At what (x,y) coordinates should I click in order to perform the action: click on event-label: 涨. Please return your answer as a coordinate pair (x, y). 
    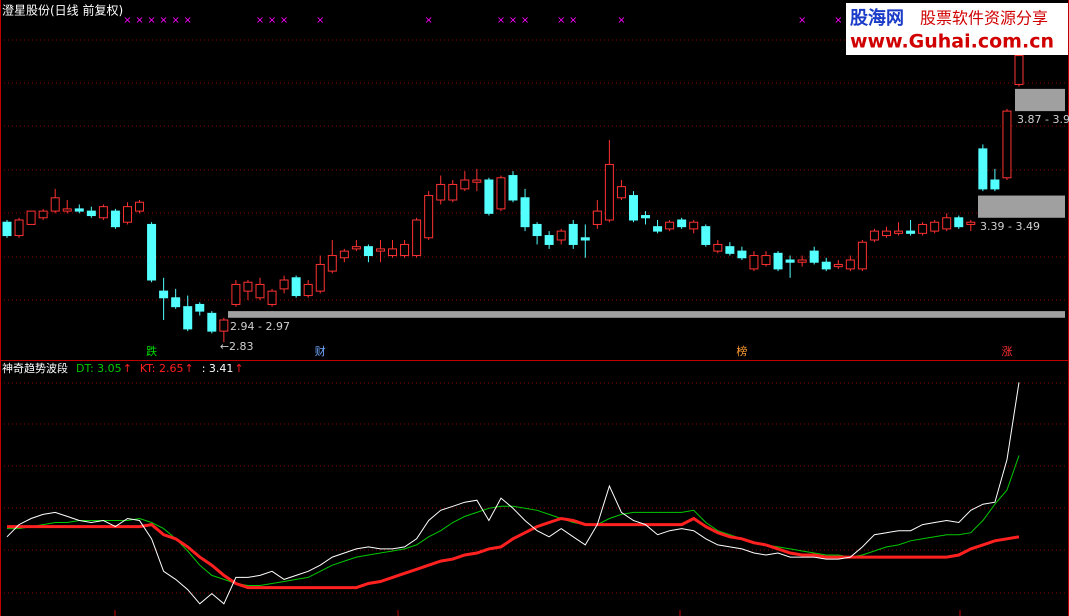
    Looking at the image, I should click on (1006, 351).